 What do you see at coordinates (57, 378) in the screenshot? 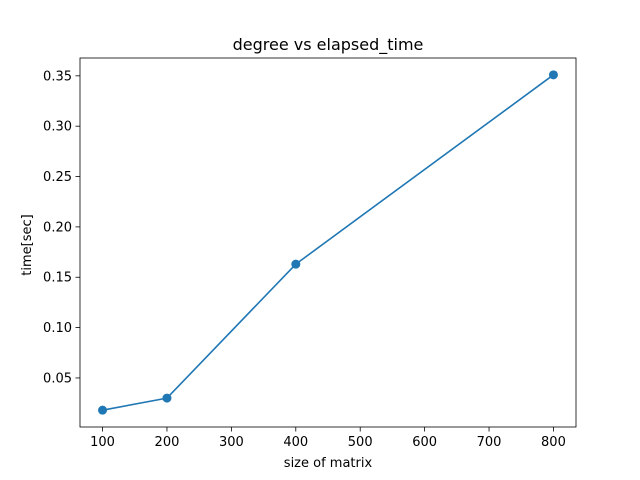
I see `y-tick-label: 0.05` at bounding box center [57, 378].